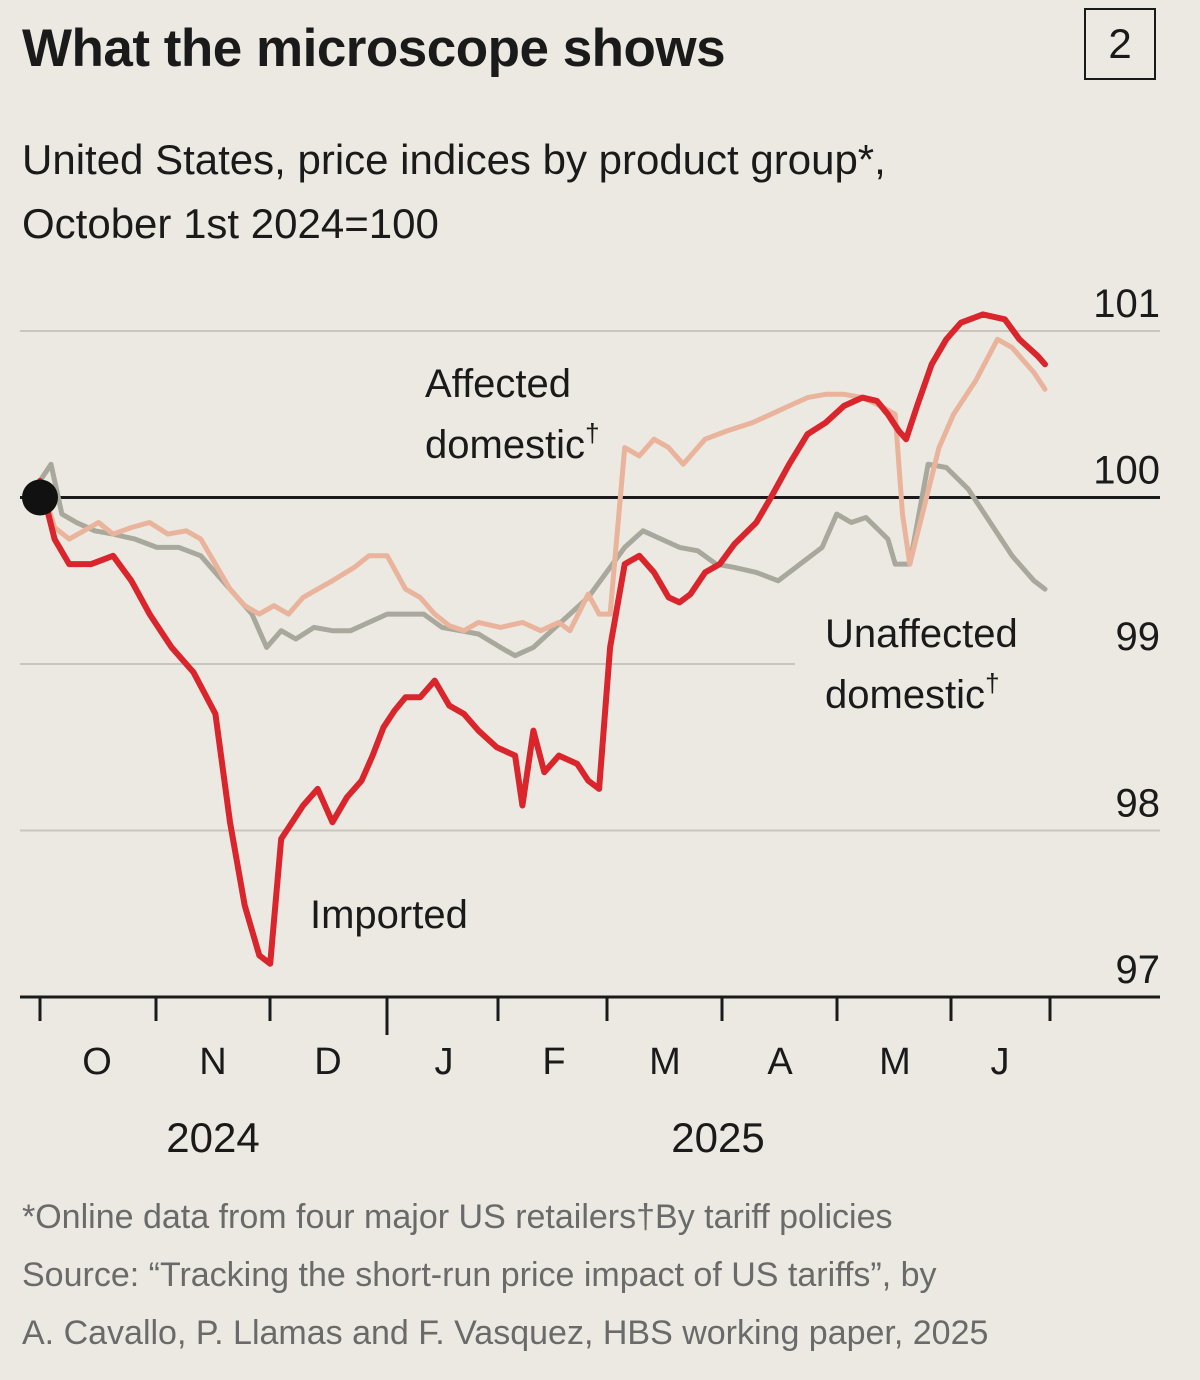 The image size is (1200, 1380). Describe the element at coordinates (895, 1062) in the screenshot. I see `x-month-label-7: M` at that location.